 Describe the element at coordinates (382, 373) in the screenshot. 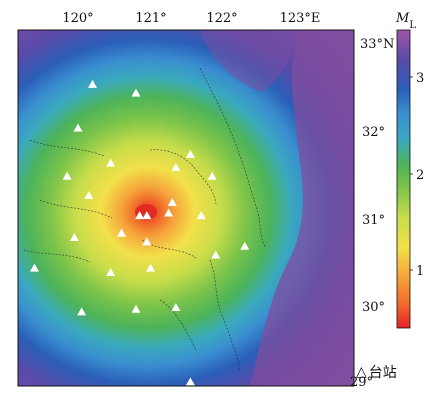

I see `station-legend-label: 台站` at that location.